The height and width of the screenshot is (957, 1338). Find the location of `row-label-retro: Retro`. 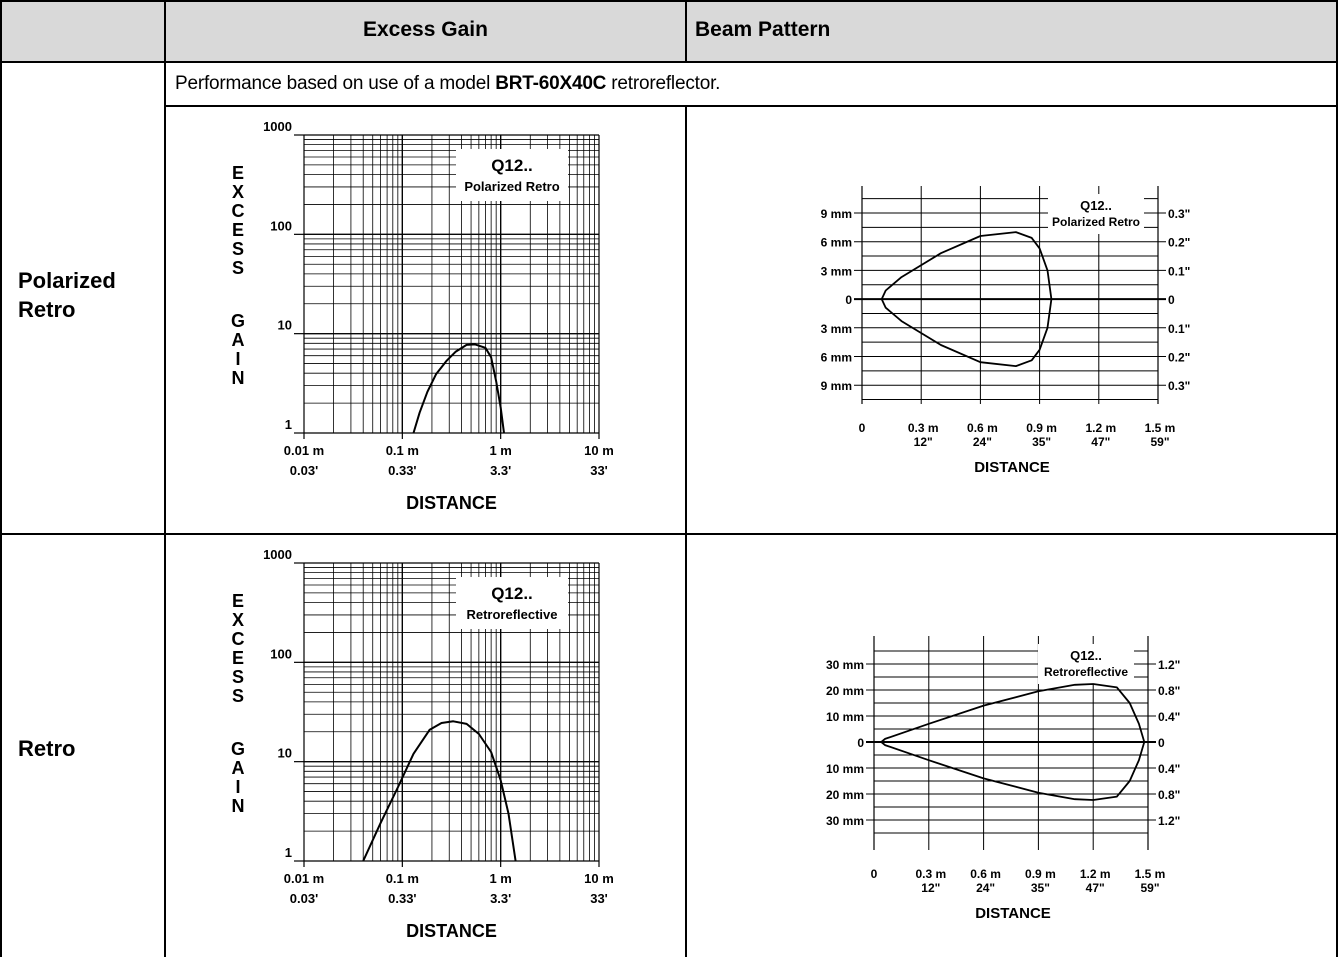

row-label-retro: Retro is located at coordinates (46, 748).